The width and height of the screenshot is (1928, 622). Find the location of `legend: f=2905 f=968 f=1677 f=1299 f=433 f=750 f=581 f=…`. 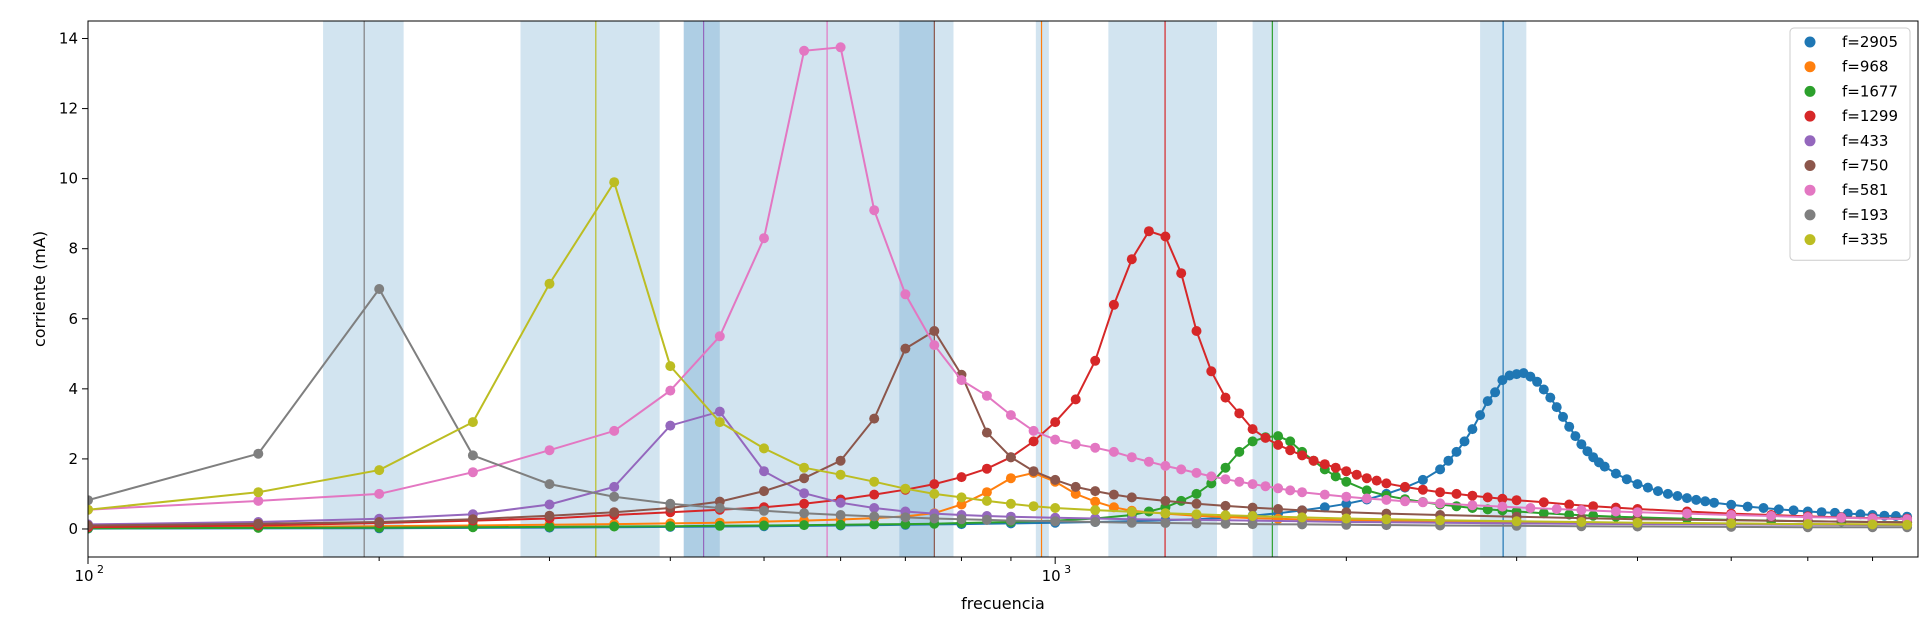

legend: f=2905 f=968 f=1677 f=1299 f=433 f=750 f=581 f=… is located at coordinates (1850, 144).